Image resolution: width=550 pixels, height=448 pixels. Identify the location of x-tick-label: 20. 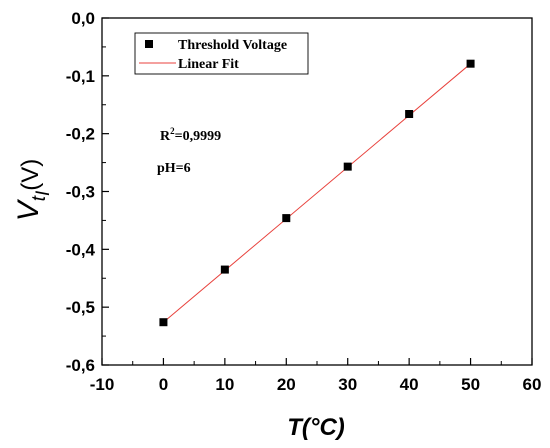
(286, 384).